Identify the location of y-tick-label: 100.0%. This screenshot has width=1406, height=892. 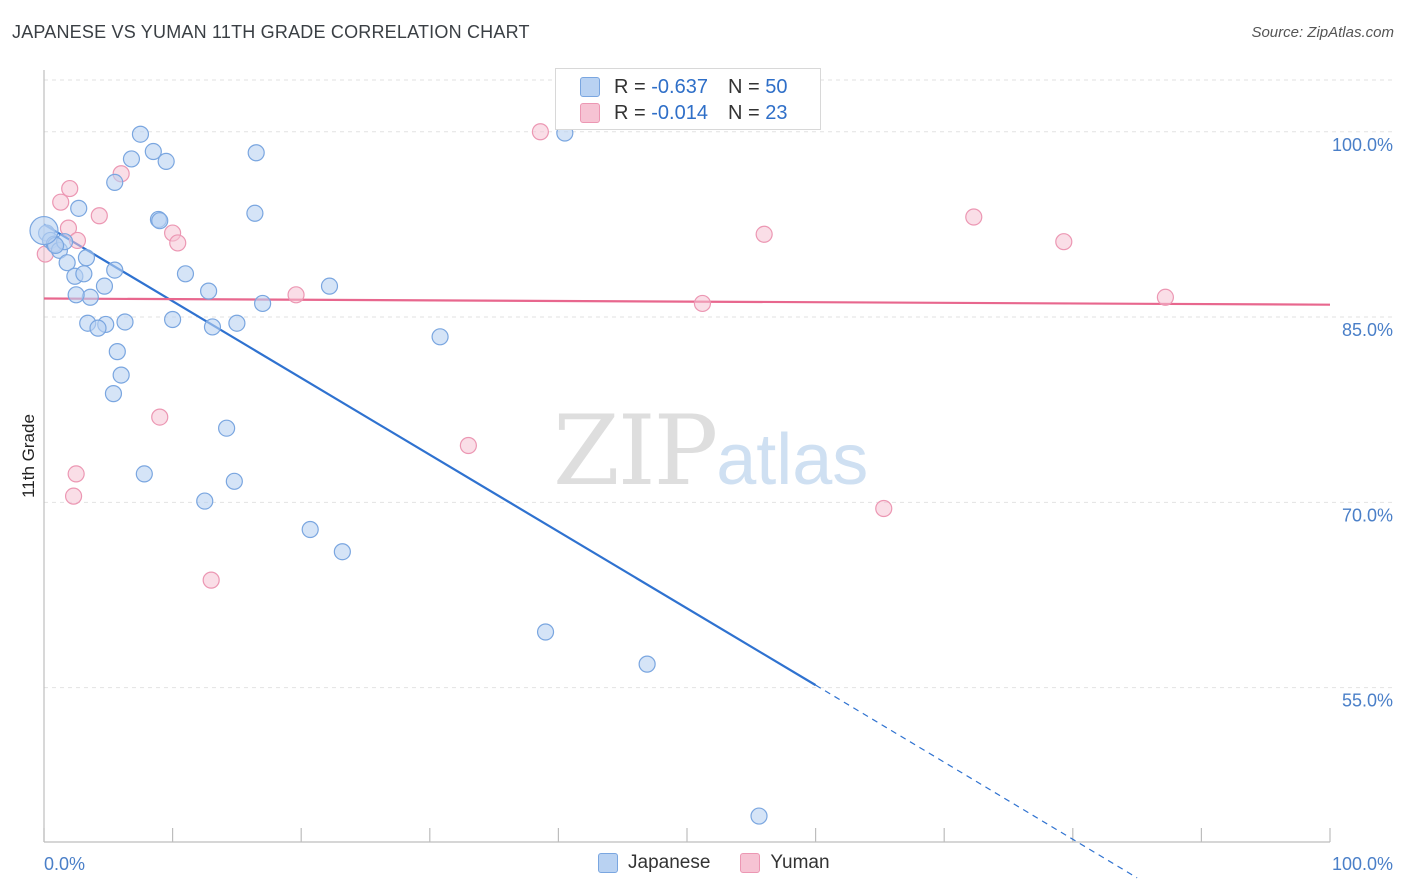
(1362, 145).